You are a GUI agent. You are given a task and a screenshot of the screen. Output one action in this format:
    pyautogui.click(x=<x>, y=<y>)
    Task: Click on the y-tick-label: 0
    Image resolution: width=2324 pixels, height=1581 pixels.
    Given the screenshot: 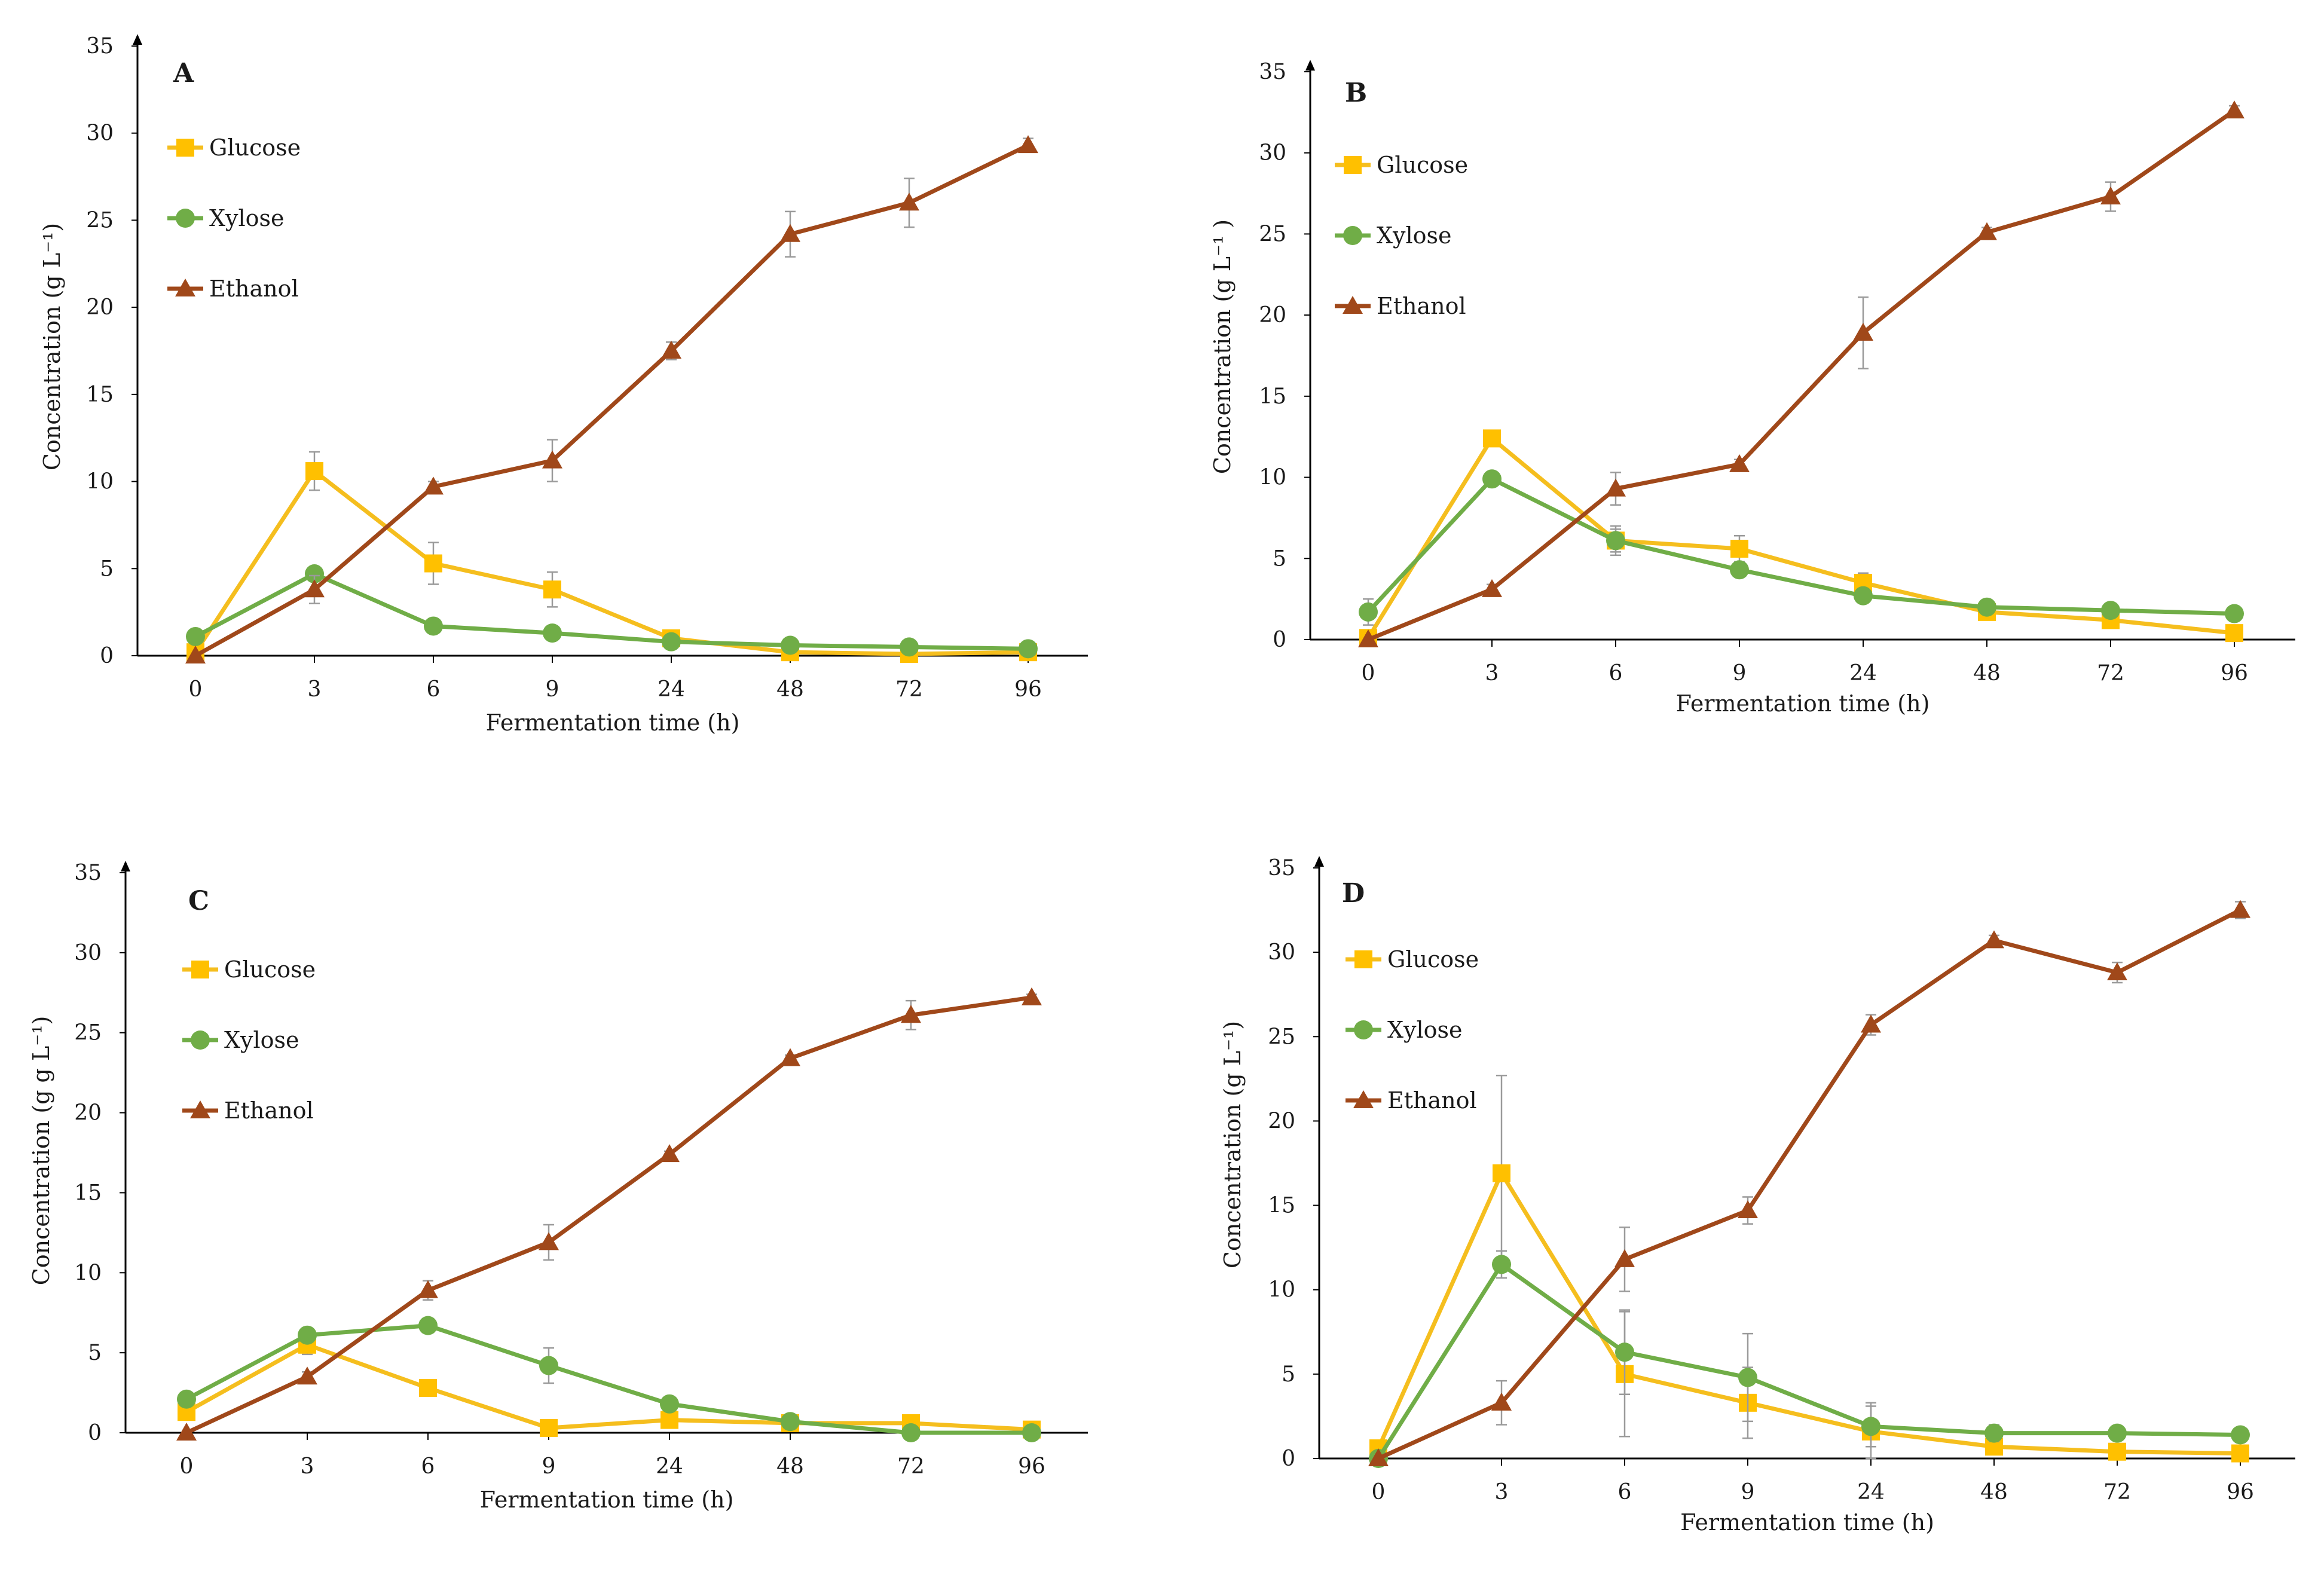 What is the action you would take?
    pyautogui.click(x=95, y=1433)
    